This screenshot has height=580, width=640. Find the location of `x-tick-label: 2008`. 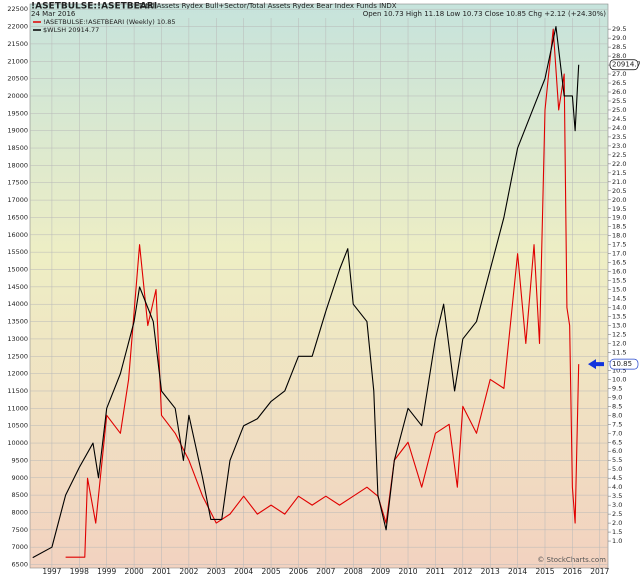

x-tick-label: 2008 is located at coordinates (353, 571).